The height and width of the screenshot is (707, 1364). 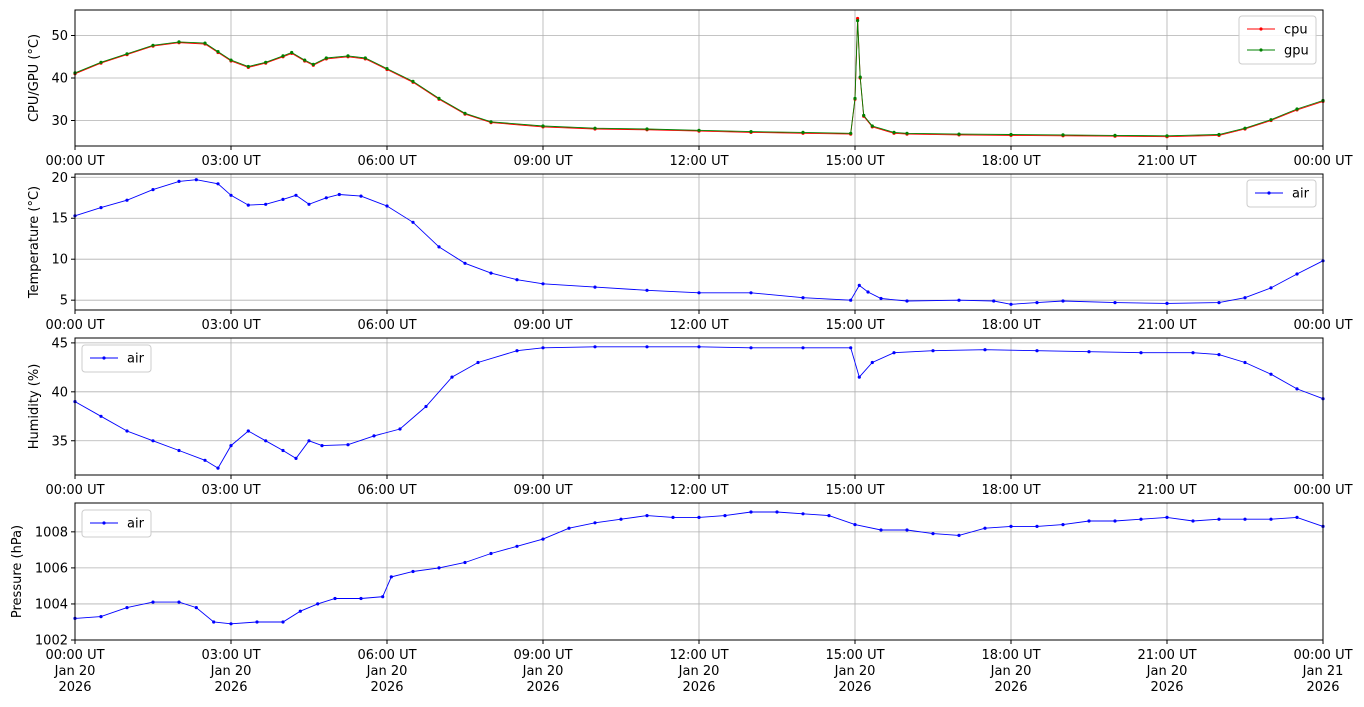 I want to click on x-tick-label-line: 00:00 UT, so click(x=1322, y=161).